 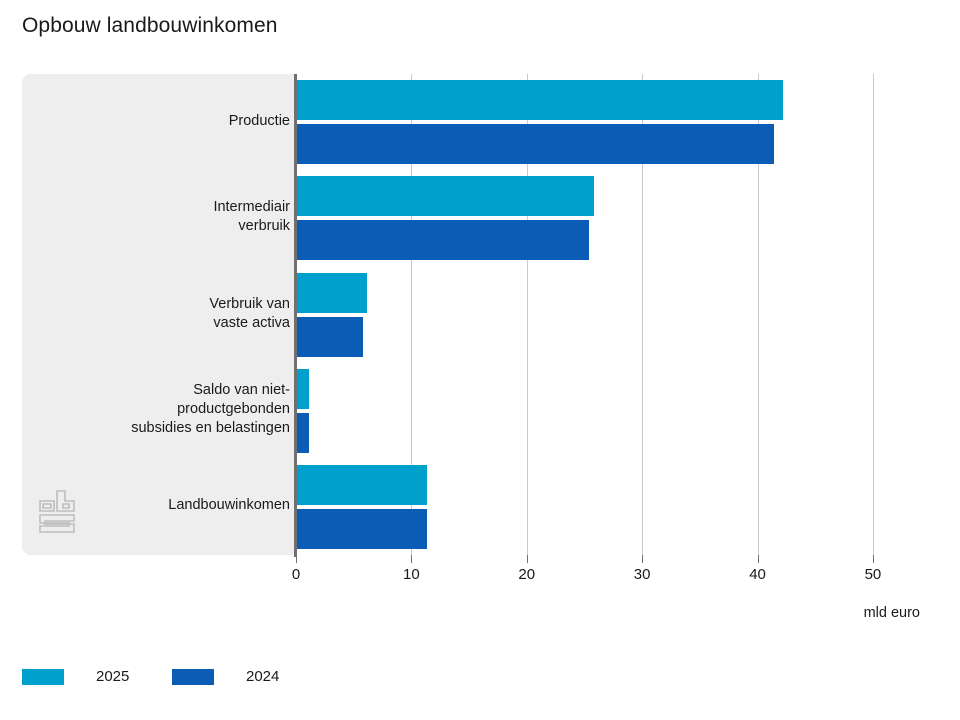 I want to click on category-label-line: verbruik, so click(x=264, y=226).